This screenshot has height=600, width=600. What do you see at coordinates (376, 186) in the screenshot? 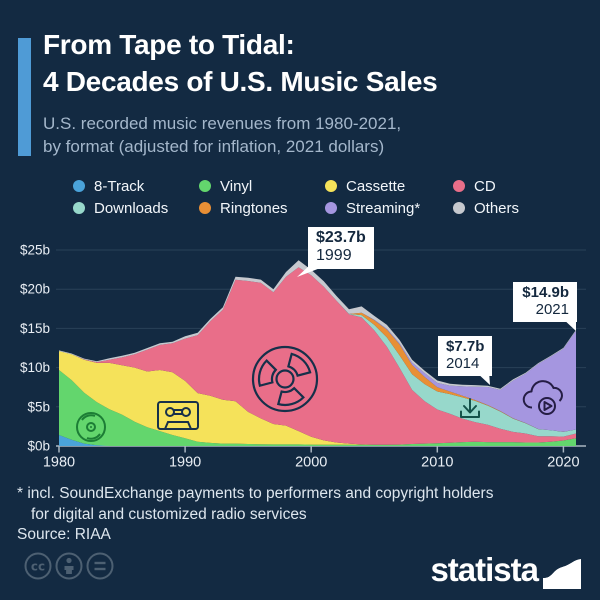
I see `legend-label: Cassette` at bounding box center [376, 186].